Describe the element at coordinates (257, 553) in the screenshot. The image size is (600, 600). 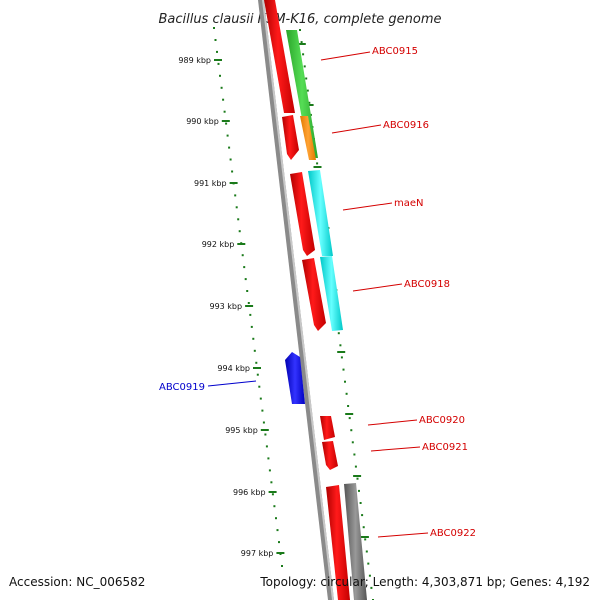
I see `scale-label: 997 kbp` at that location.